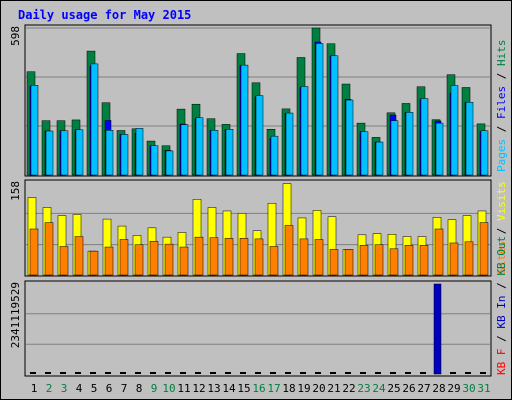  I want to click on hits-ylabel-hits: Hits, so click(501, 53).